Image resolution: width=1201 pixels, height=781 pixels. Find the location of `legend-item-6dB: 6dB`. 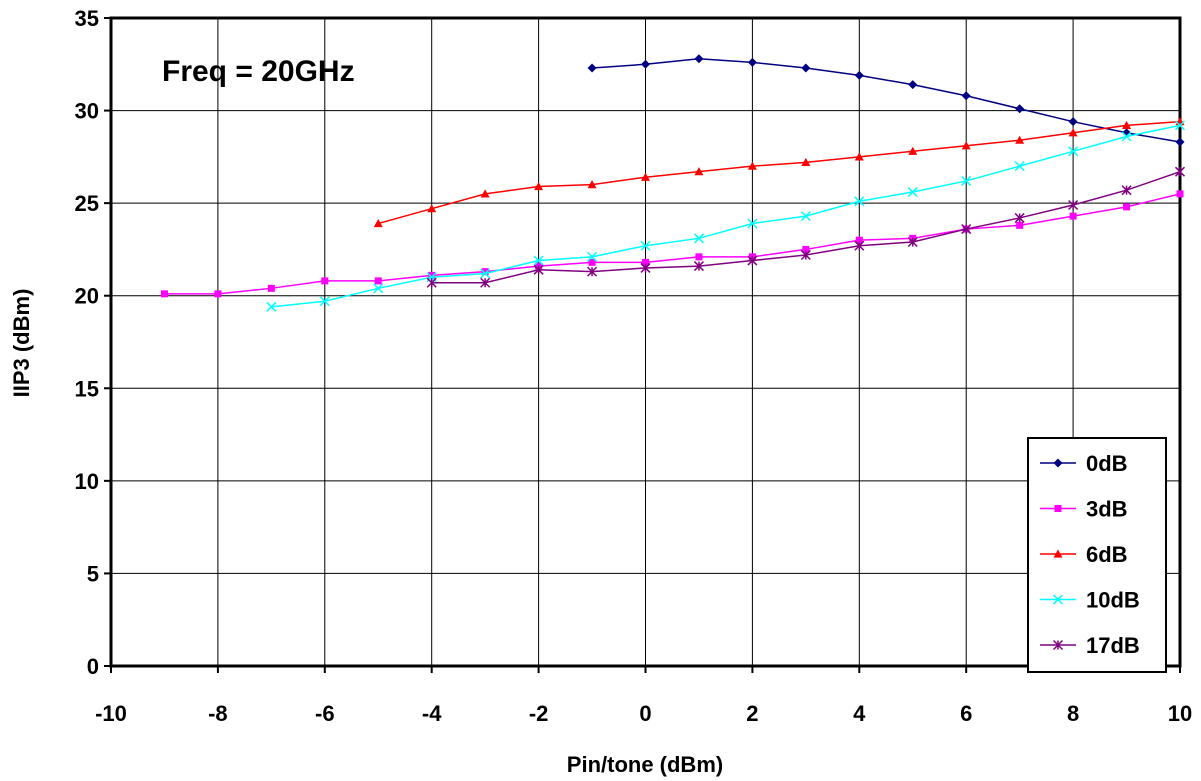

legend-item-6dB: 6dB is located at coordinates (1084, 554).